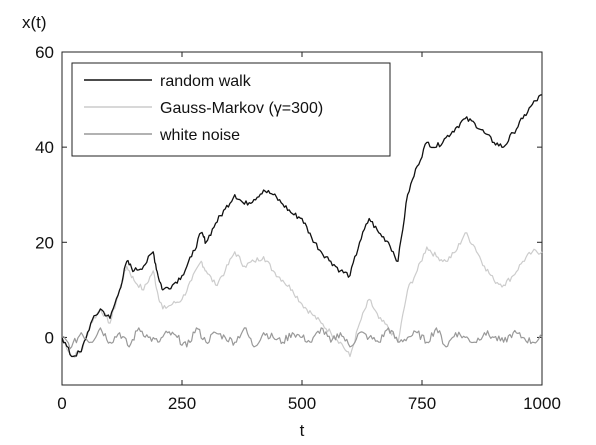 The image size is (596, 445). Describe the element at coordinates (302, 403) in the screenshot. I see `x-tick-label: 500` at that location.